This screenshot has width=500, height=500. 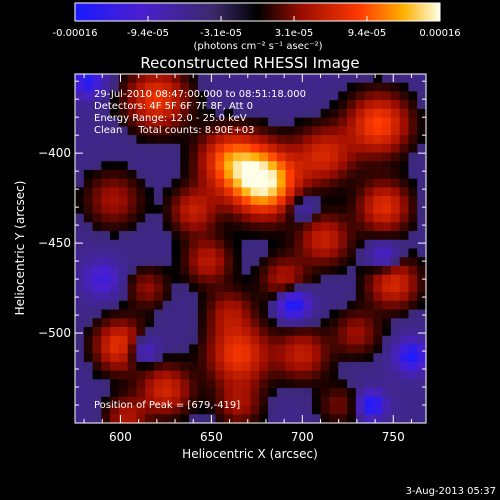 What do you see at coordinates (75, 33) in the screenshot?
I see `colorbar-tick-label: -0.00016` at bounding box center [75, 33].